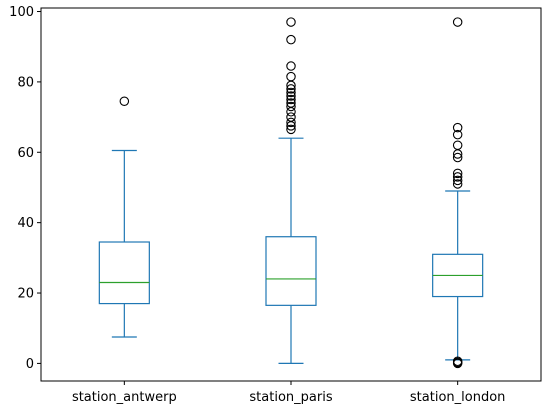 The width and height of the screenshot is (547, 411). I want to click on x-tick-label: station_antwerp, so click(124, 397).